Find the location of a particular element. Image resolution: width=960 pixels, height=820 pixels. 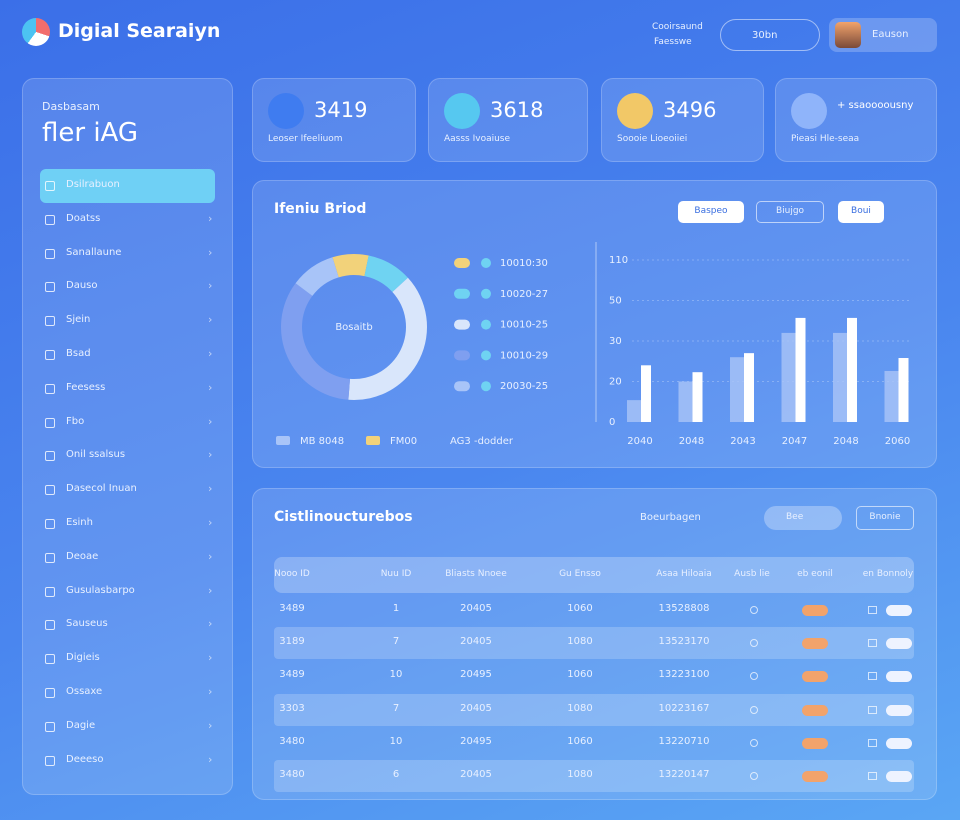

table-cell: 10 is located at coordinates (396, 675).